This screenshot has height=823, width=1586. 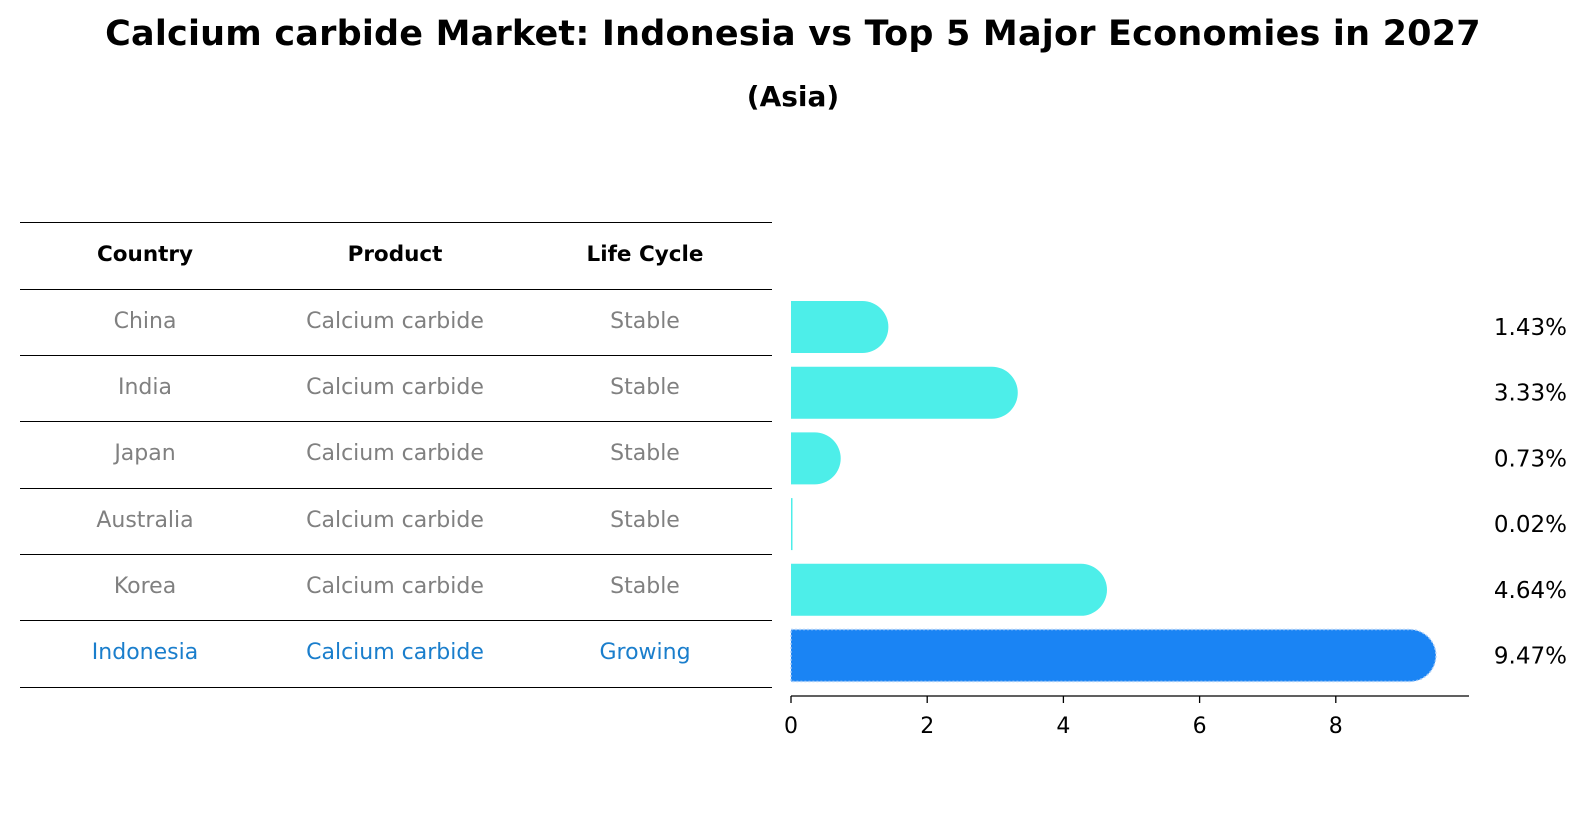 I want to click on x-tick-label: 2, so click(x=927, y=726).